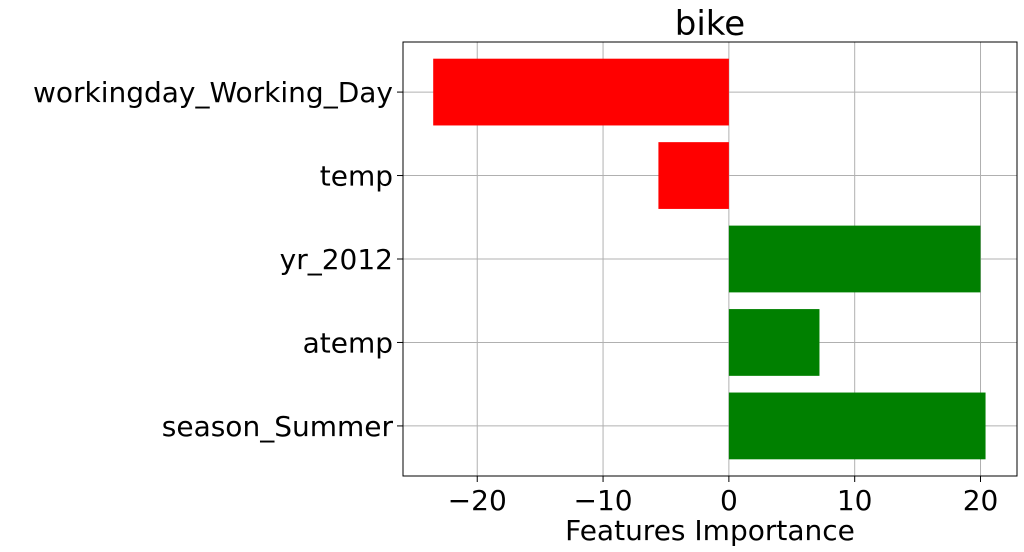  I want to click on bar-season-summer, so click(857, 426).